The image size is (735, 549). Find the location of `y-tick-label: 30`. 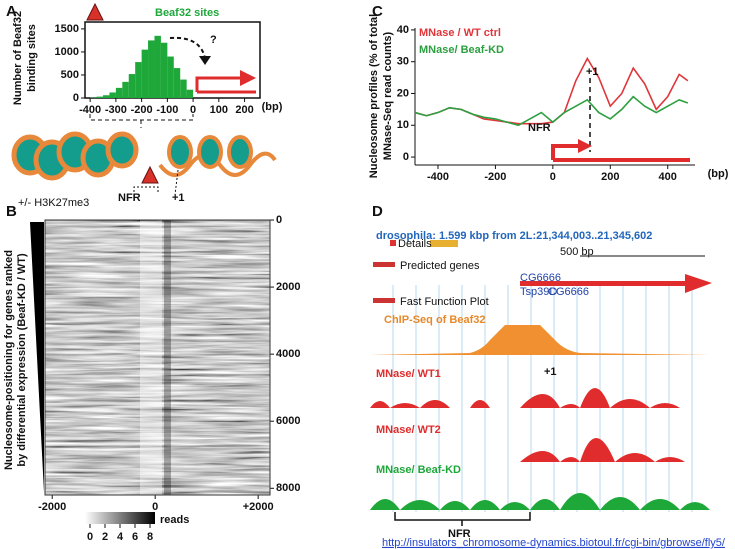

y-tick-label: 30 is located at coordinates (403, 62).